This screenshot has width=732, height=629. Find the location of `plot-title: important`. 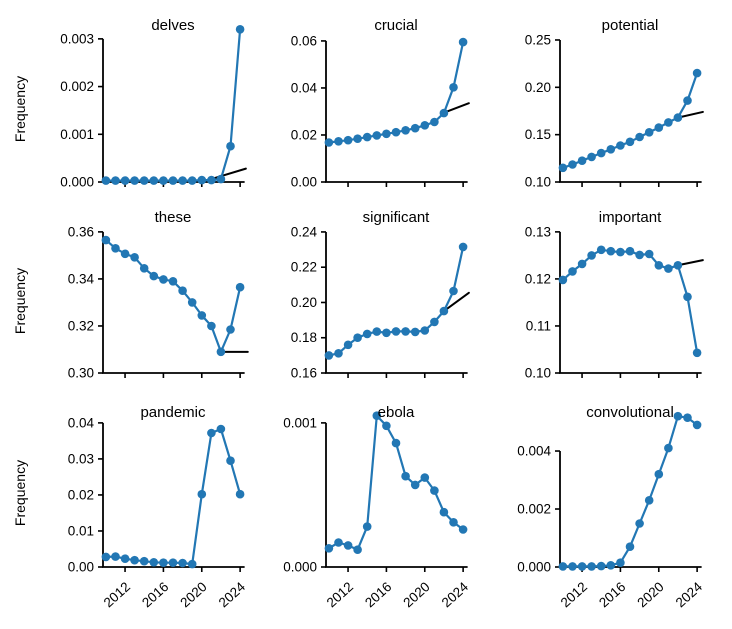

plot-title: important is located at coordinates (630, 217).